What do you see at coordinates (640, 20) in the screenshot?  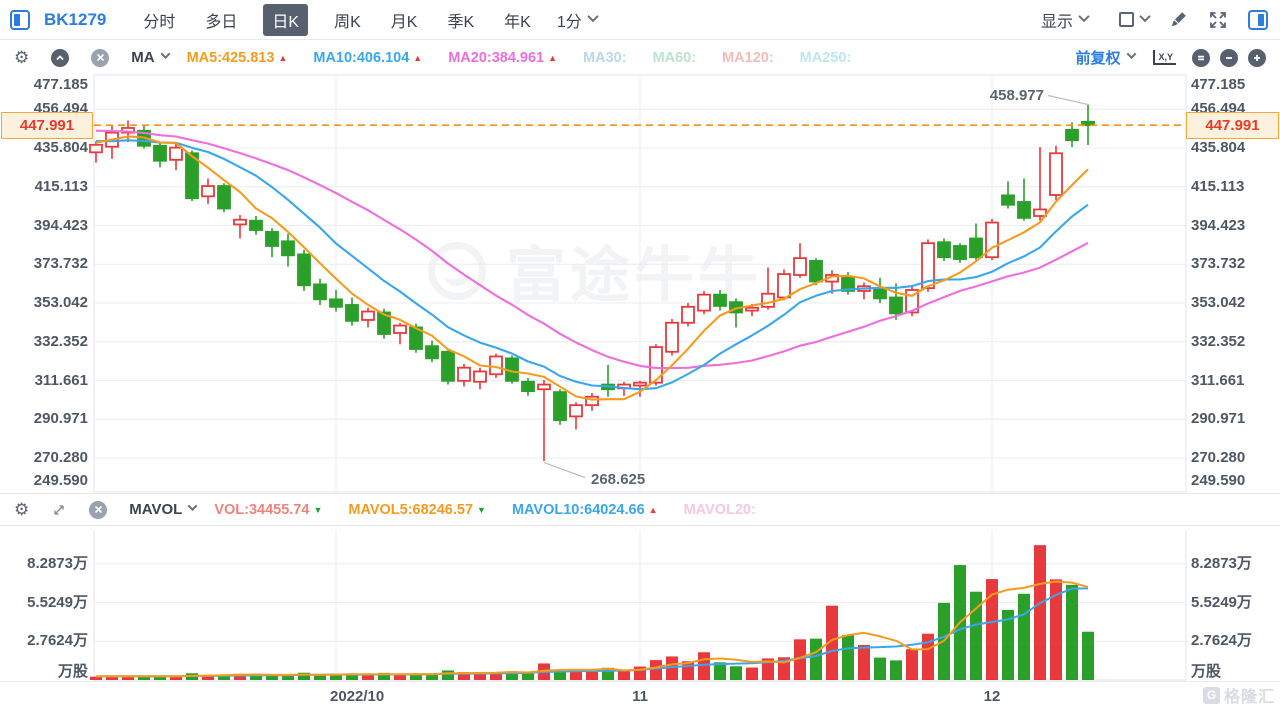 I see `top-toolbar: BK1279 分时 多日 日K 周K 月K 季K 年K 1分 显示` at bounding box center [640, 20].